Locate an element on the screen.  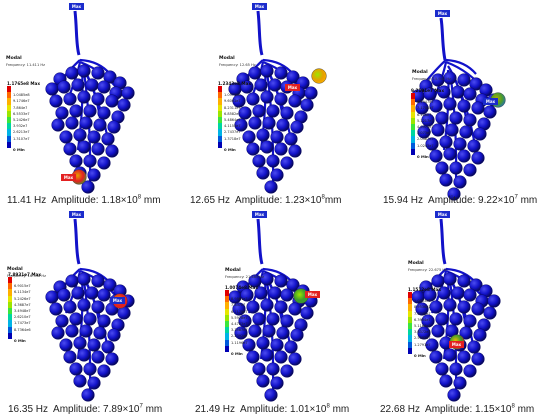
legend-max-label: 1.1765e8 Max is located at coordinates (24, 83).